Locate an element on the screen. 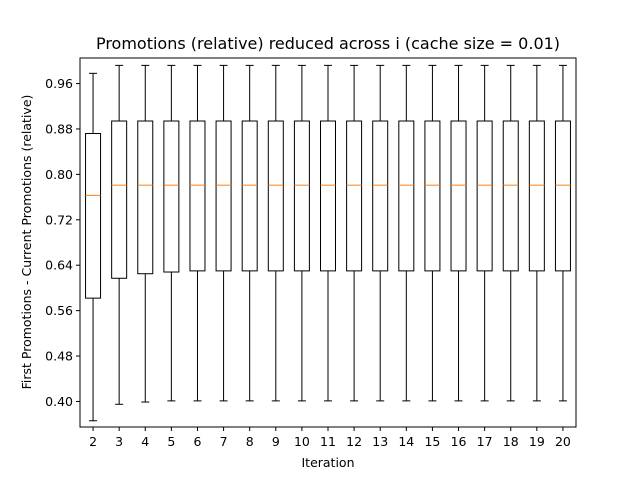 This screenshot has height=480, width=640. y-tick-label: 0.80 is located at coordinates (59, 174).